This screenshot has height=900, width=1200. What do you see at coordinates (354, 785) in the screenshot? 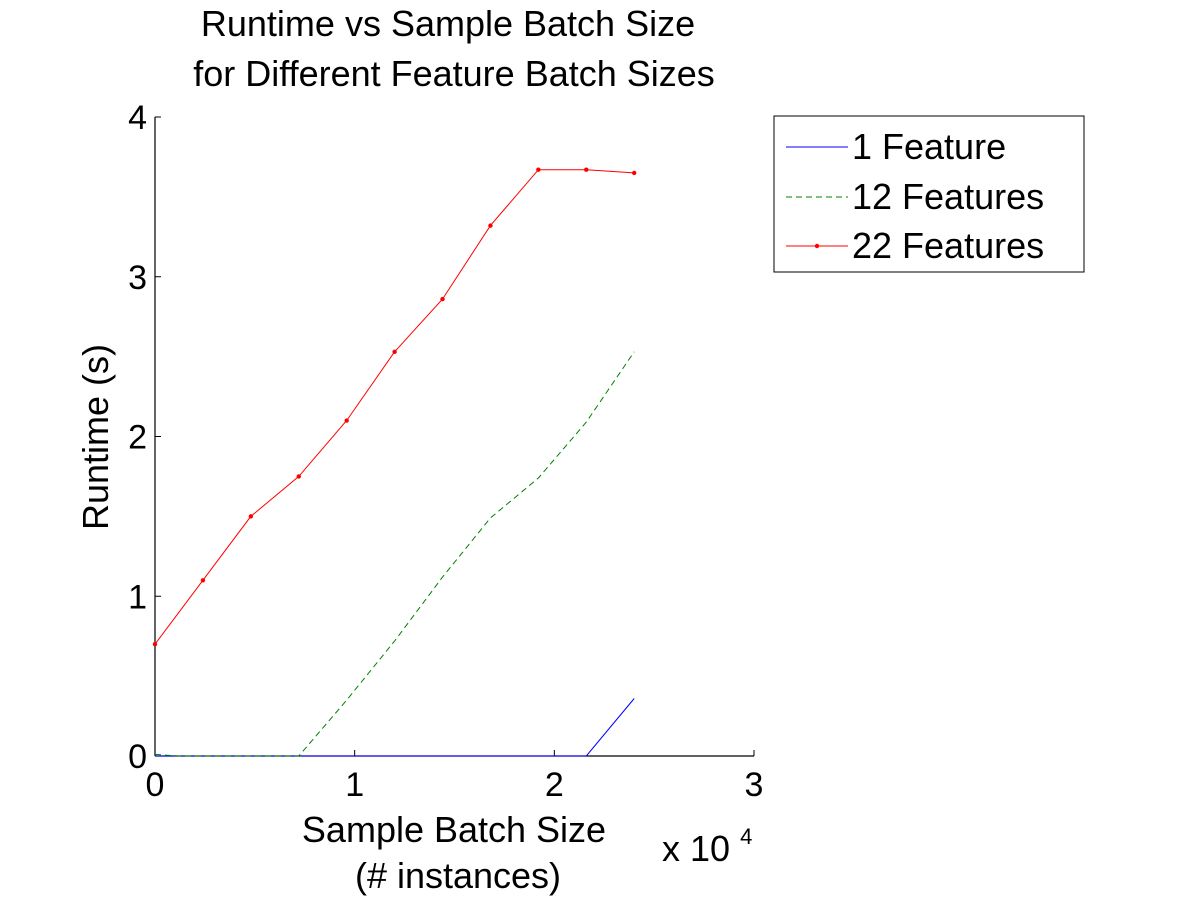
I see `x-tick-label: 1` at bounding box center [354, 785].